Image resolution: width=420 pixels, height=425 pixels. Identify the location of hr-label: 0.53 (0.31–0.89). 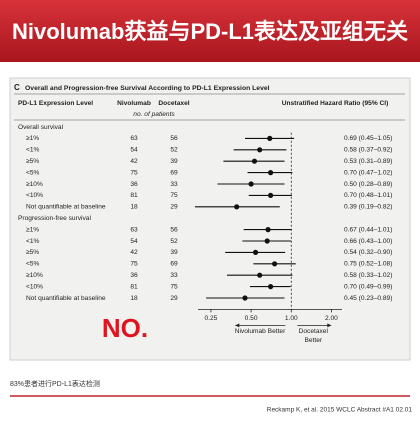
(368, 161).